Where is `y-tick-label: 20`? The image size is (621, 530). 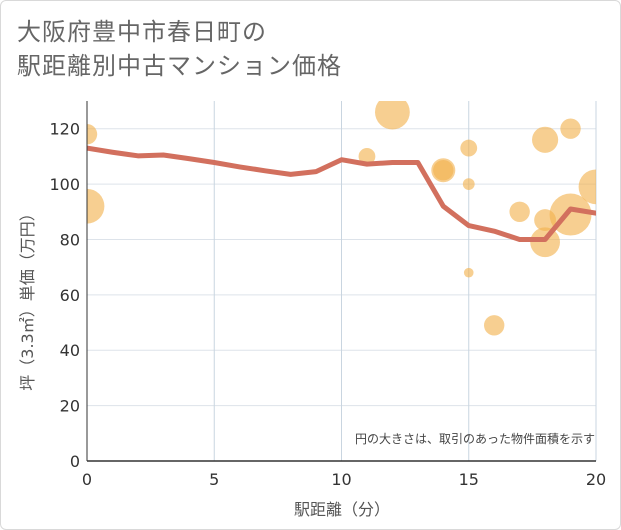 y-tick-label: 20 is located at coordinates (70, 406).